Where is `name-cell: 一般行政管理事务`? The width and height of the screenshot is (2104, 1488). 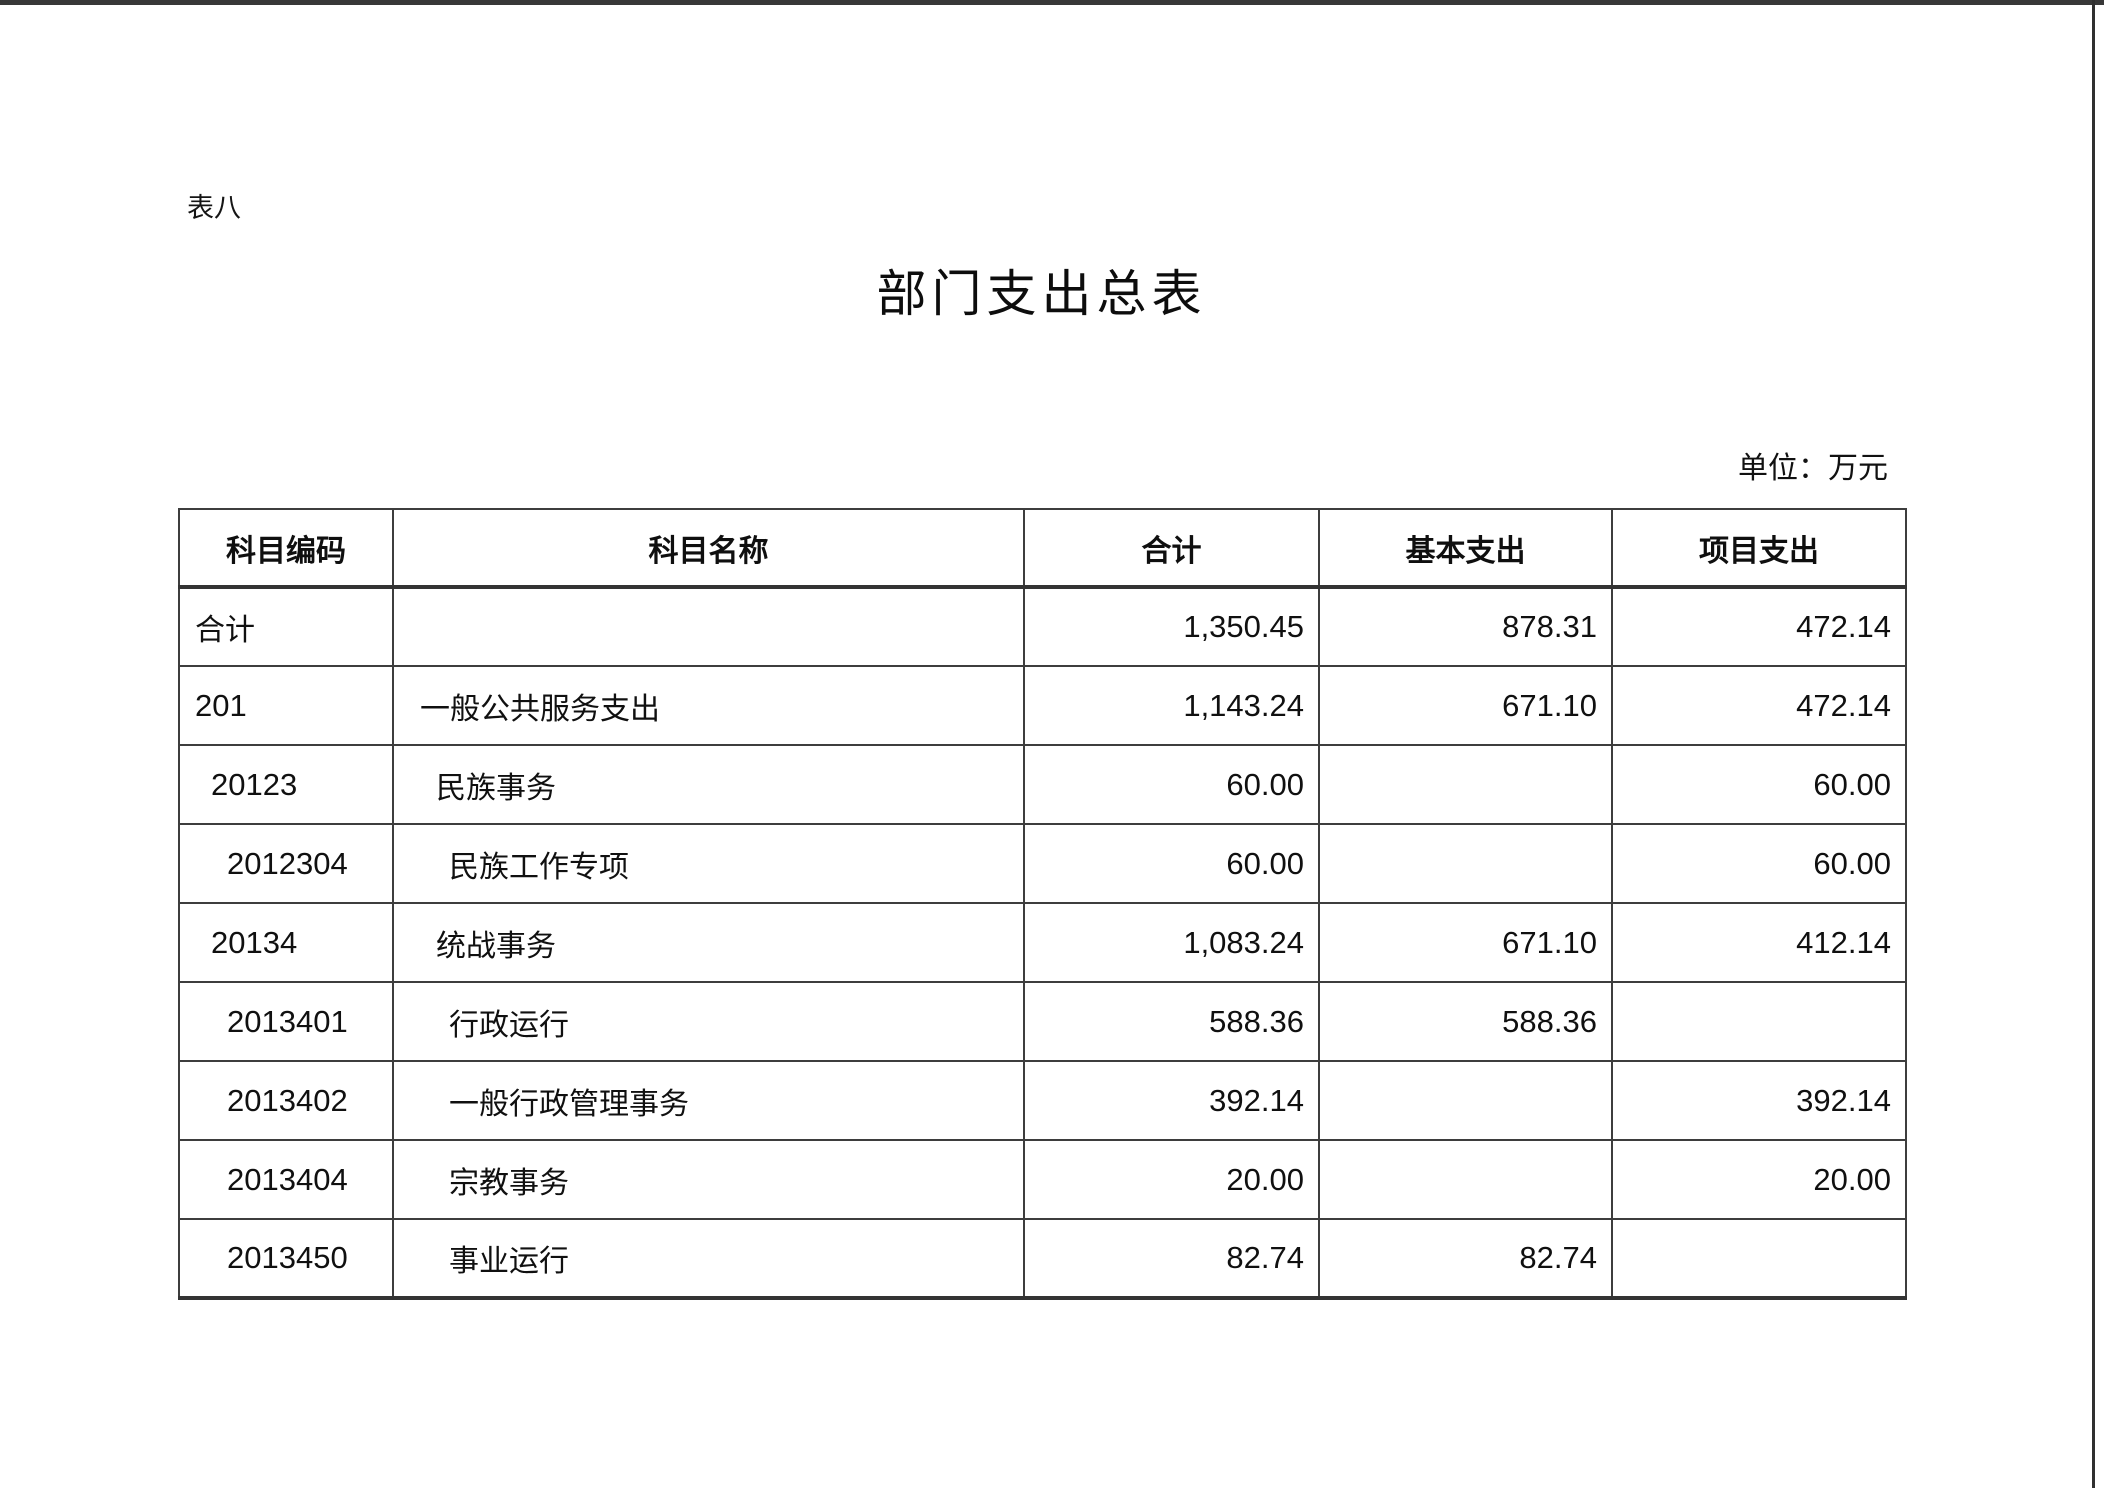 name-cell: 一般行政管理事务 is located at coordinates (708, 1100).